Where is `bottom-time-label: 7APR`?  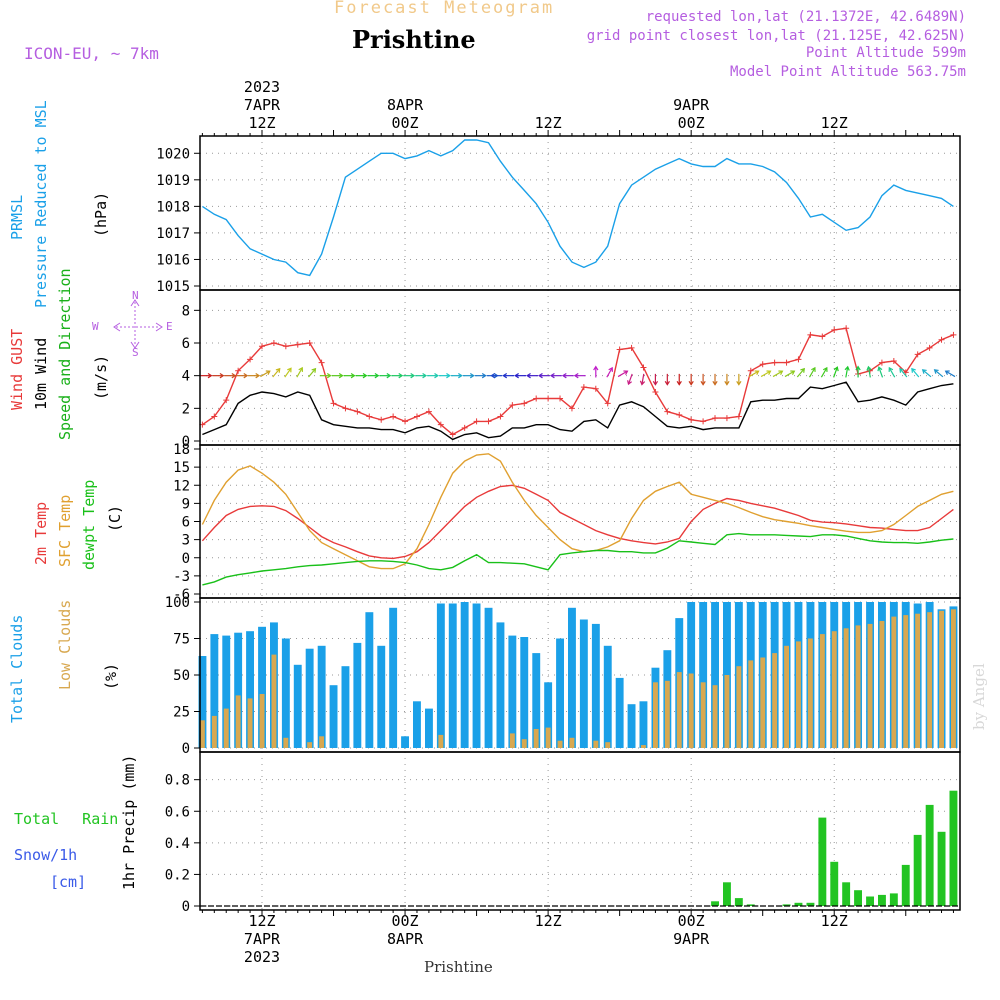
bottom-time-label: 7APR is located at coordinates (262, 939).